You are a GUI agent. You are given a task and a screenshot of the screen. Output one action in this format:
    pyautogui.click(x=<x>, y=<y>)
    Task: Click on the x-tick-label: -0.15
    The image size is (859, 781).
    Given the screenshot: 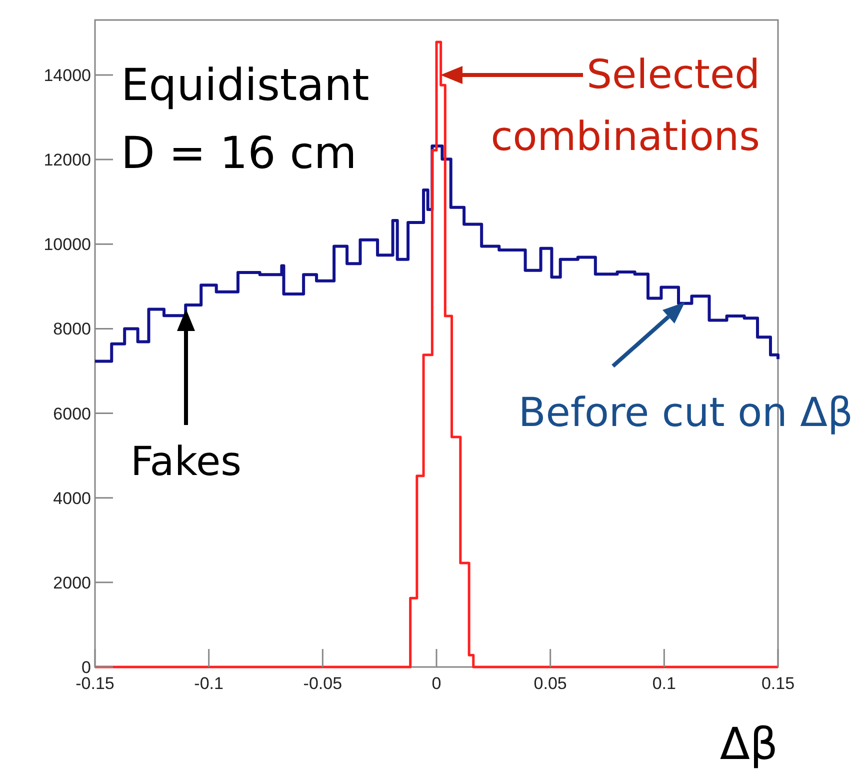 What is the action you would take?
    pyautogui.click(x=95, y=683)
    